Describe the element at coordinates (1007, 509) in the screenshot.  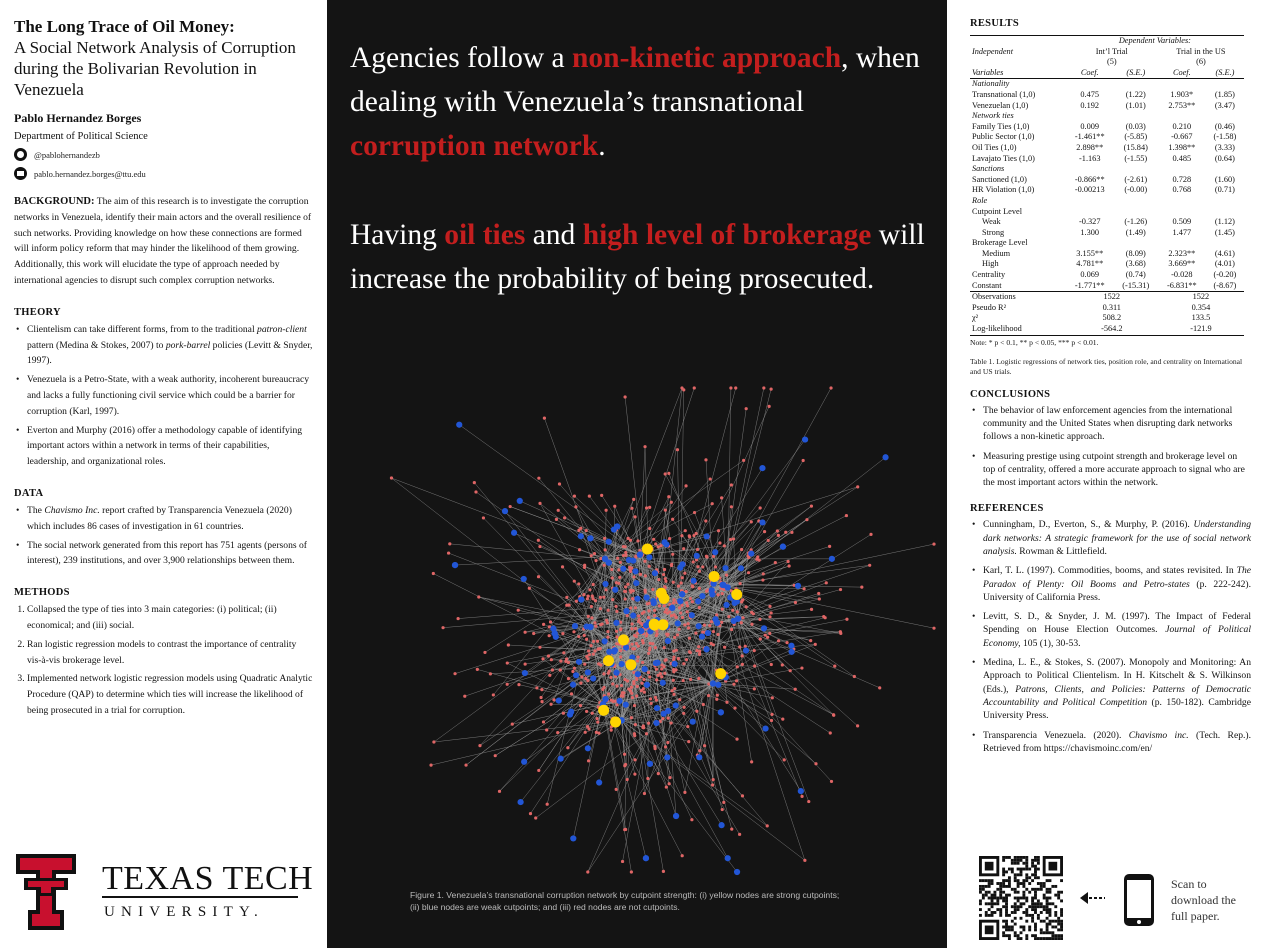
I see `references-heading: REFERENCES` at that location.